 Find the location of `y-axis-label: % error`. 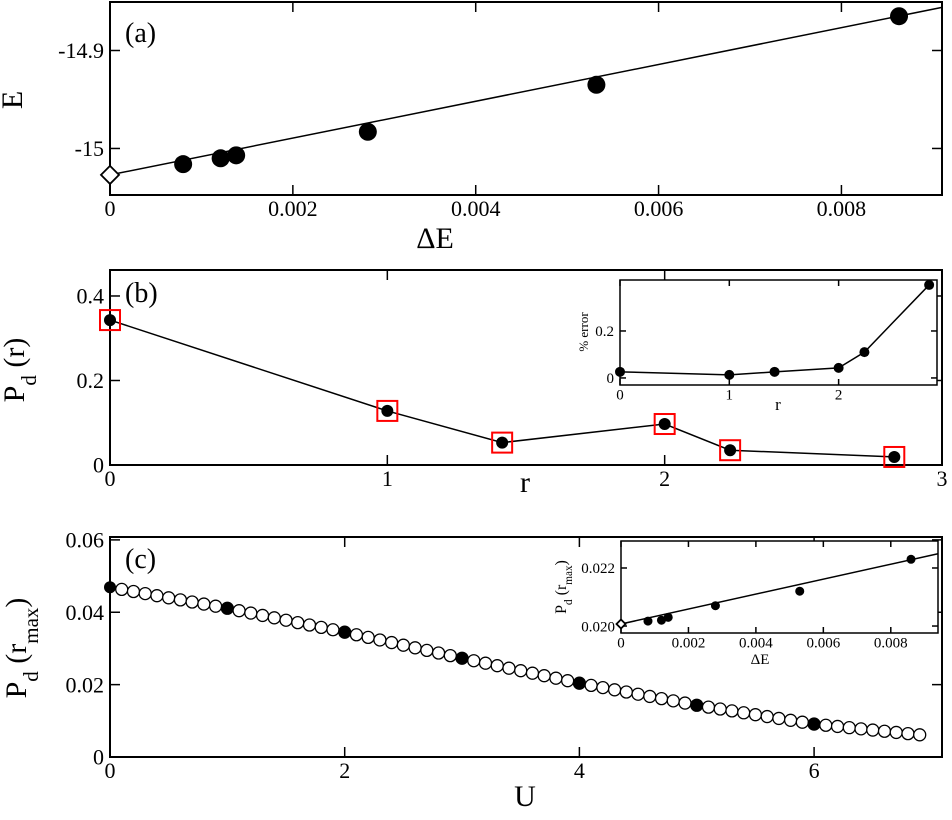

y-axis-label: % error is located at coordinates (583, 332).